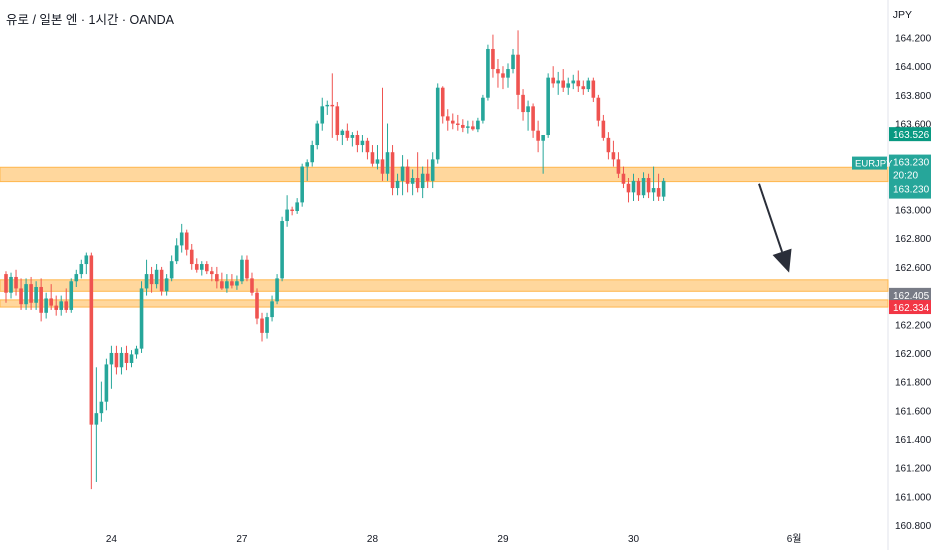 This screenshot has width=932, height=550. I want to click on time-tick-label: 30, so click(634, 539).